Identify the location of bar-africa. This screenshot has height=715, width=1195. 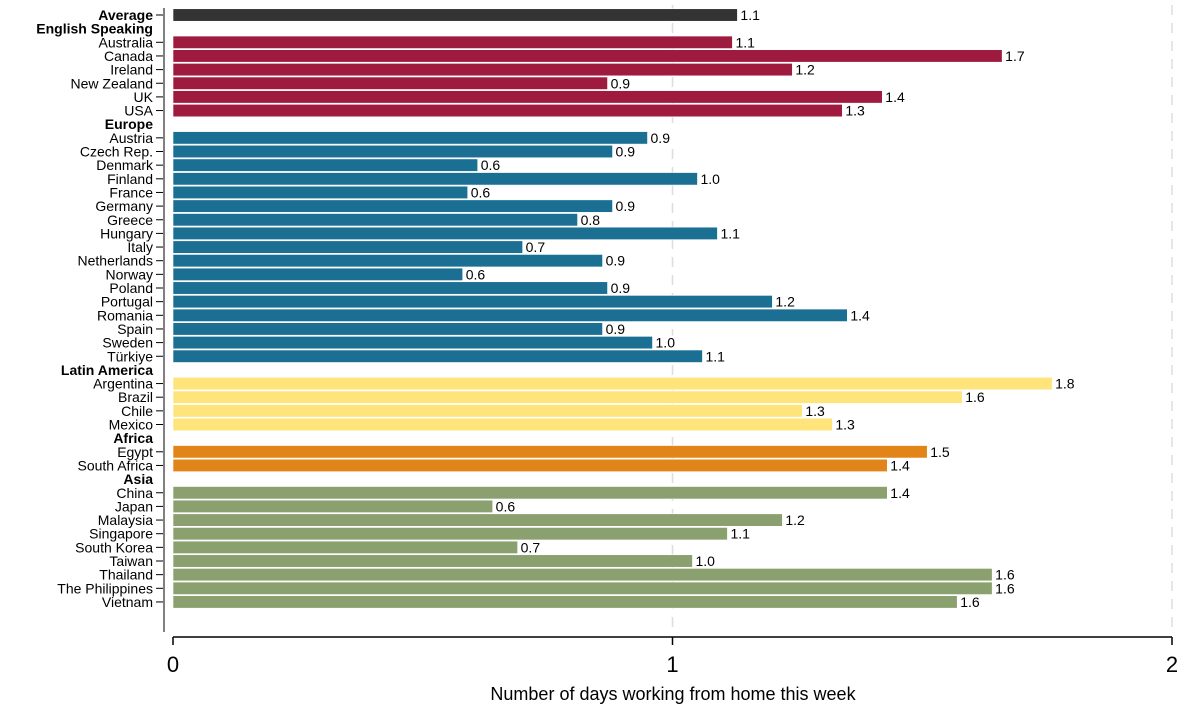
(550, 452).